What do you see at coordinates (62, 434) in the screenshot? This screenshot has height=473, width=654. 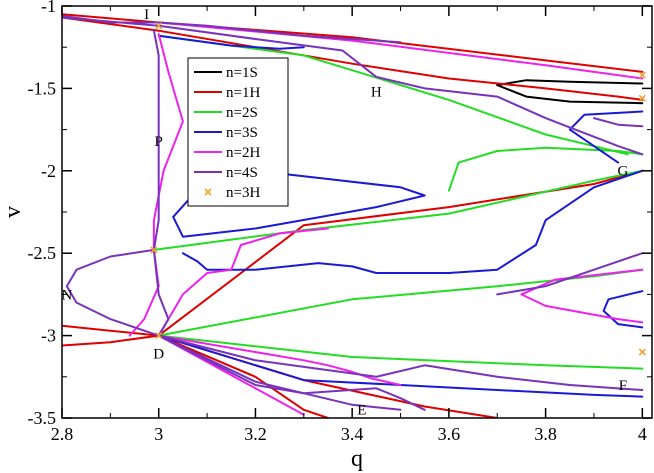 I see `x-tick-label: 2.8` at bounding box center [62, 434].